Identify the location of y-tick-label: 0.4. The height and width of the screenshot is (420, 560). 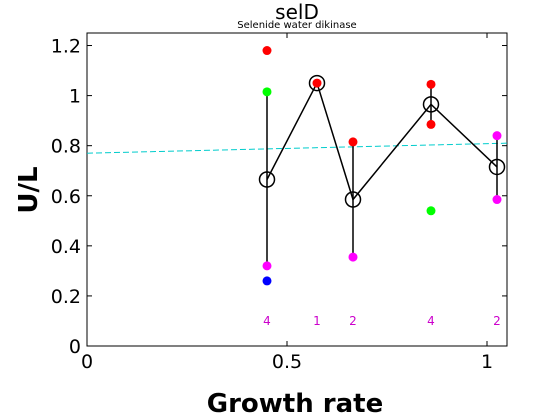
(66, 247).